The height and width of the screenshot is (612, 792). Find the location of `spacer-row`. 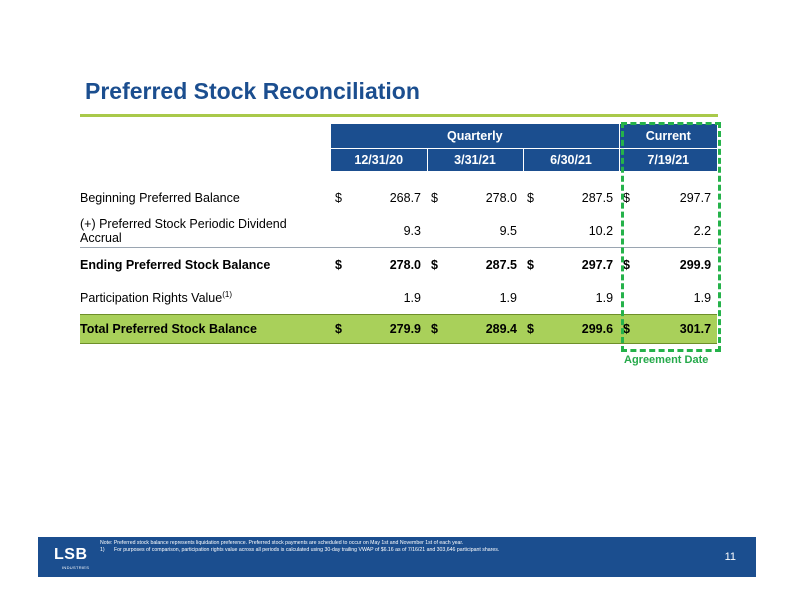

spacer-row is located at coordinates (398, 176).